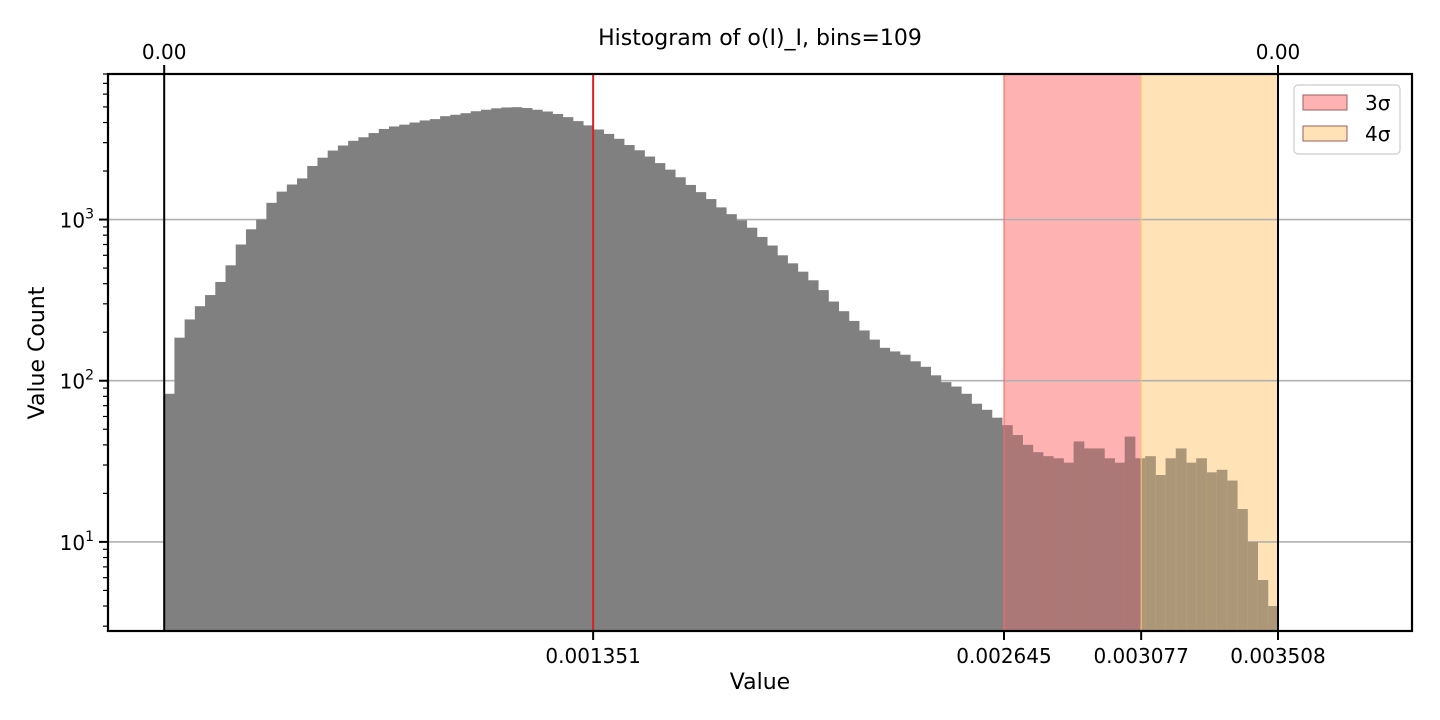 Image resolution: width=1440 pixels, height=720 pixels. What do you see at coordinates (1325, 133) in the screenshot?
I see `legend-swatch-4sigma` at bounding box center [1325, 133].